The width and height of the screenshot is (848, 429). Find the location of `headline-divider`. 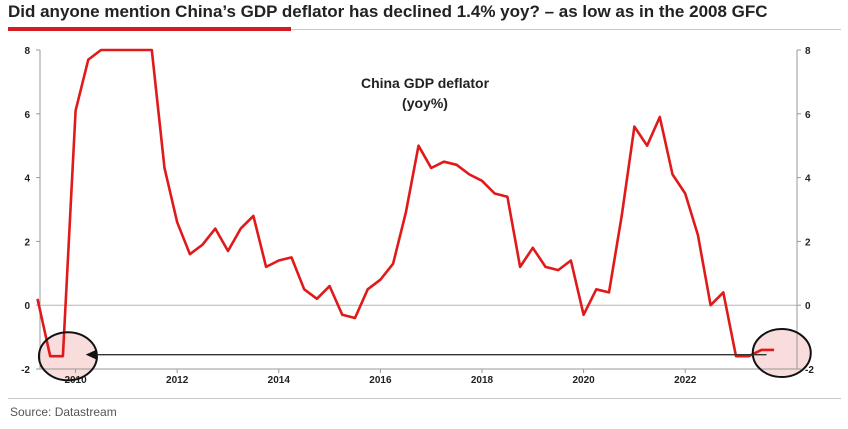

headline-divider is located at coordinates (566, 29).